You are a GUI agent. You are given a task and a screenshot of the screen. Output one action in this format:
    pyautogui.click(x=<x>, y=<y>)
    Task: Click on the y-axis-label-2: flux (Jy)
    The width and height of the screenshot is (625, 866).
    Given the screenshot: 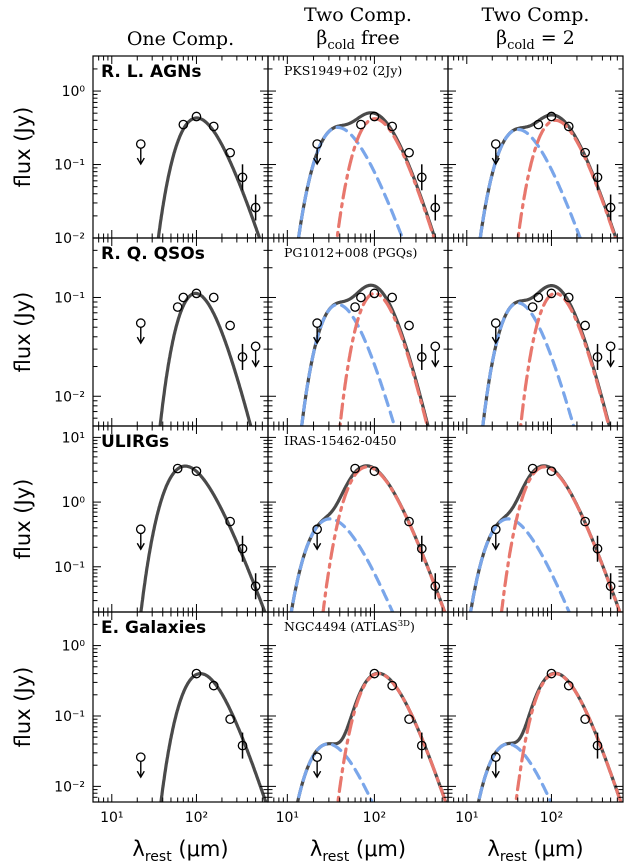 What is the action you would take?
    pyautogui.click(x=23, y=519)
    